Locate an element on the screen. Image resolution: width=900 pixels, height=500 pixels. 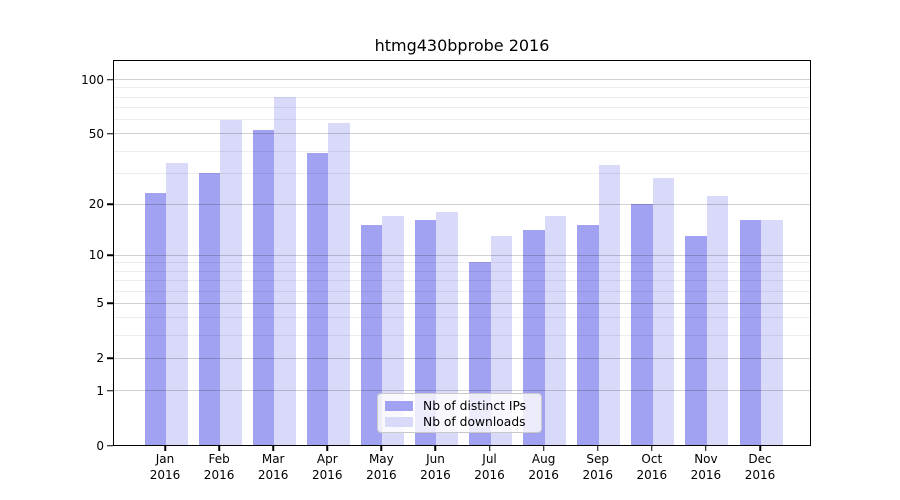
x-tick-label: Jul 2016 is located at coordinates (489, 467).